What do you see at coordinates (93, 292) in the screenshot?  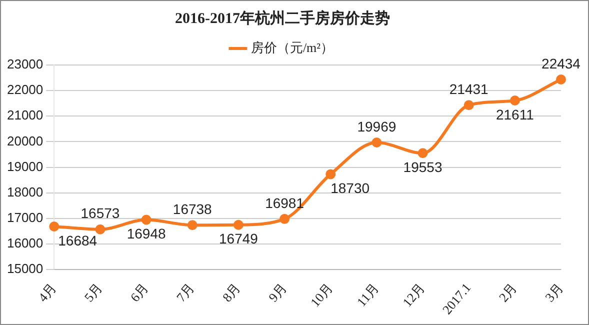 I see `x-tick-label: 5月` at bounding box center [93, 292].